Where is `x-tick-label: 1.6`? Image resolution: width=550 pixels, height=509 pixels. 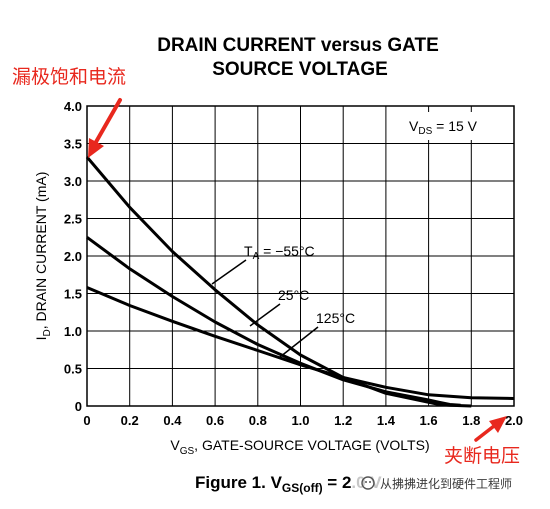
x-tick-label: 1.6 is located at coordinates (429, 420).